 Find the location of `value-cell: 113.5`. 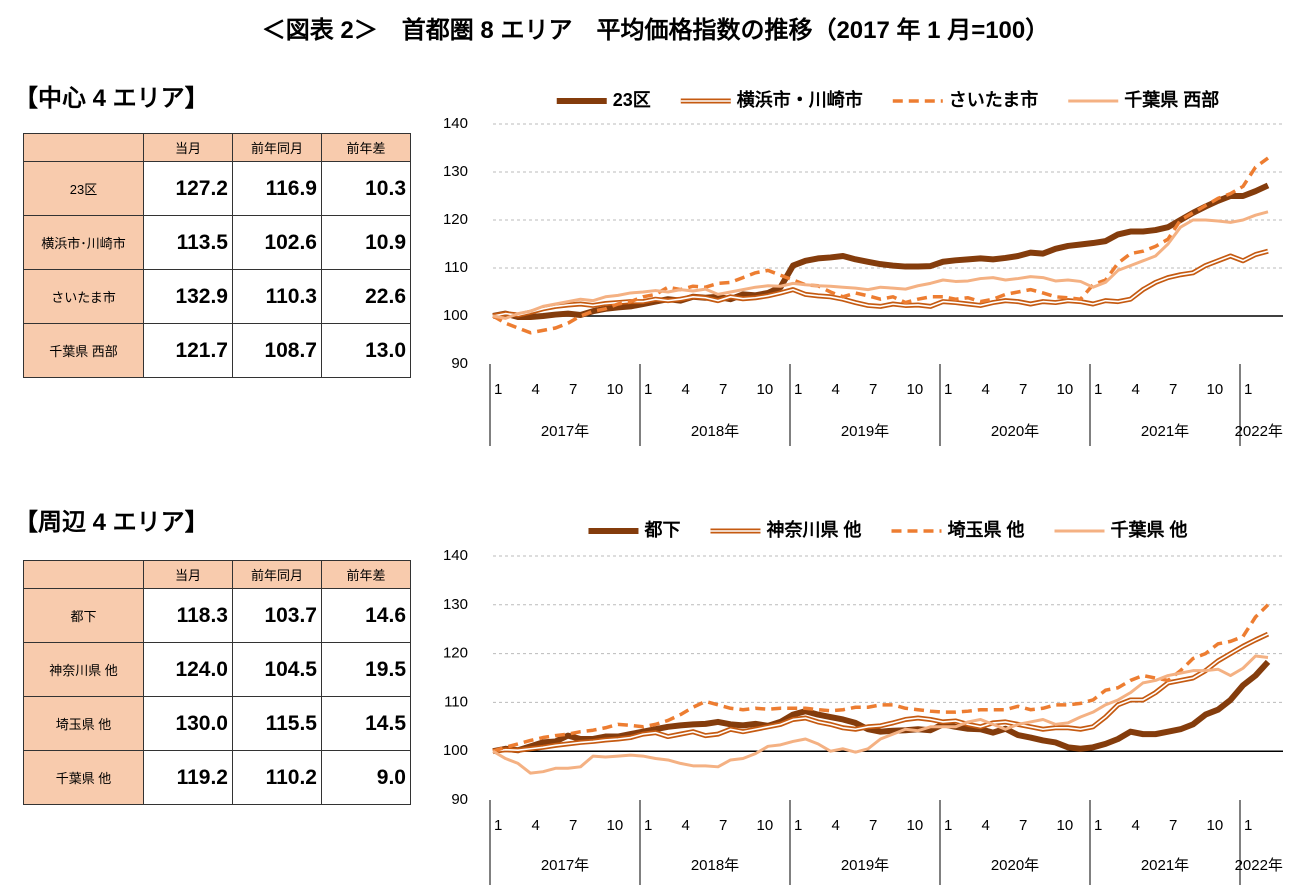

value-cell: 113.5 is located at coordinates (188, 242).